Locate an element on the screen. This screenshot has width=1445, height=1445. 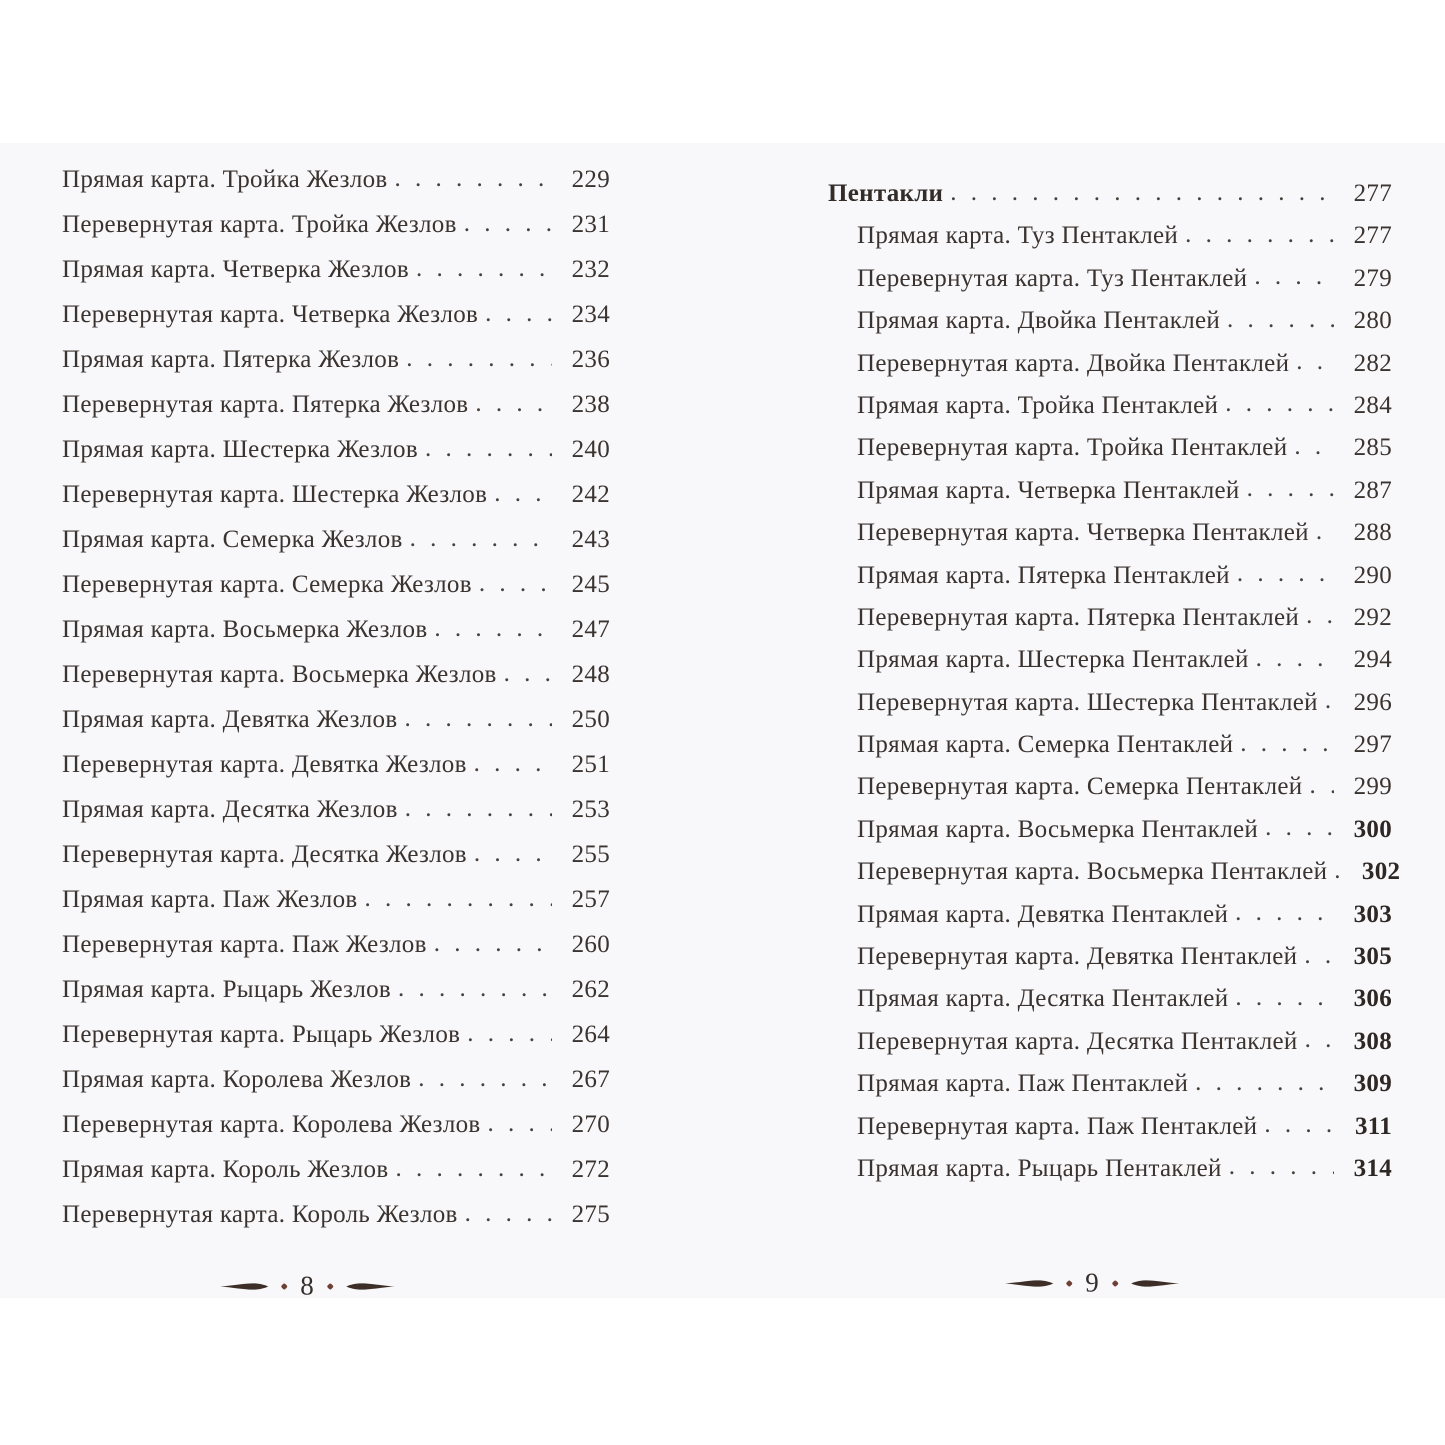
toc-entry-page-number: 280 is located at coordinates (1372, 321).